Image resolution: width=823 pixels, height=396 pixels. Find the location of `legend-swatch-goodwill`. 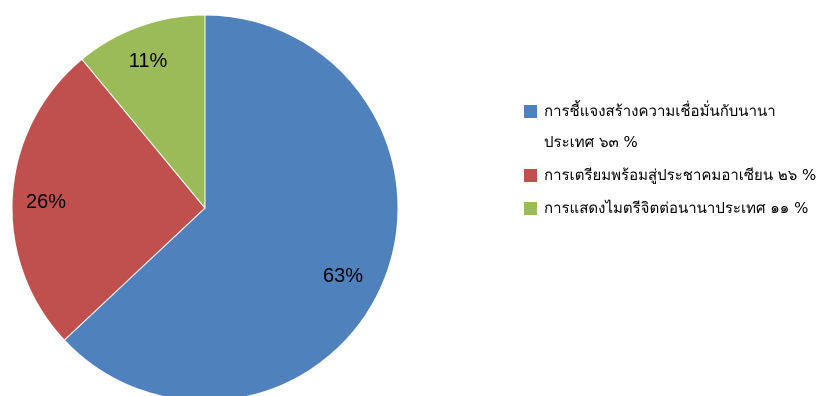

legend-swatch-goodwill is located at coordinates (530, 208).